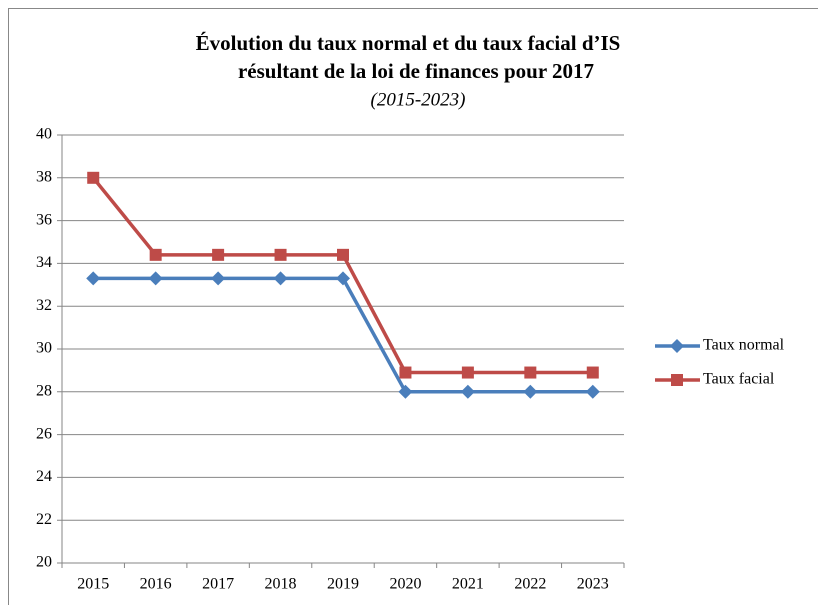  What do you see at coordinates (44, 262) in the screenshot?
I see `y-tick-label: 34` at bounding box center [44, 262].